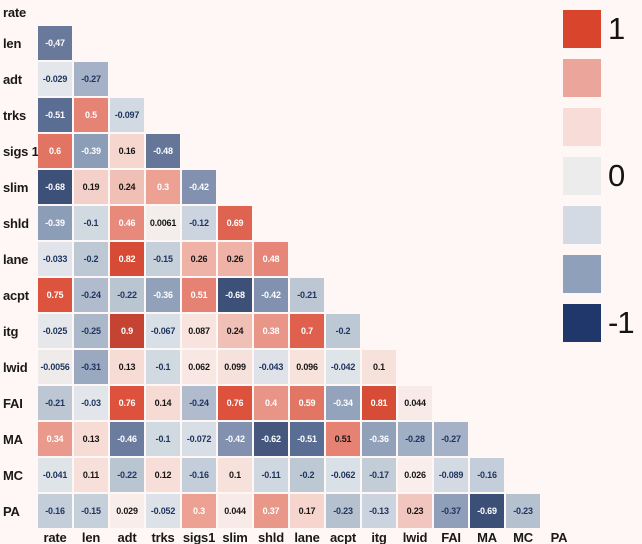 The image size is (642, 544). What do you see at coordinates (602, 176) in the screenshot?
I see `legend-row: 0` at bounding box center [602, 176].